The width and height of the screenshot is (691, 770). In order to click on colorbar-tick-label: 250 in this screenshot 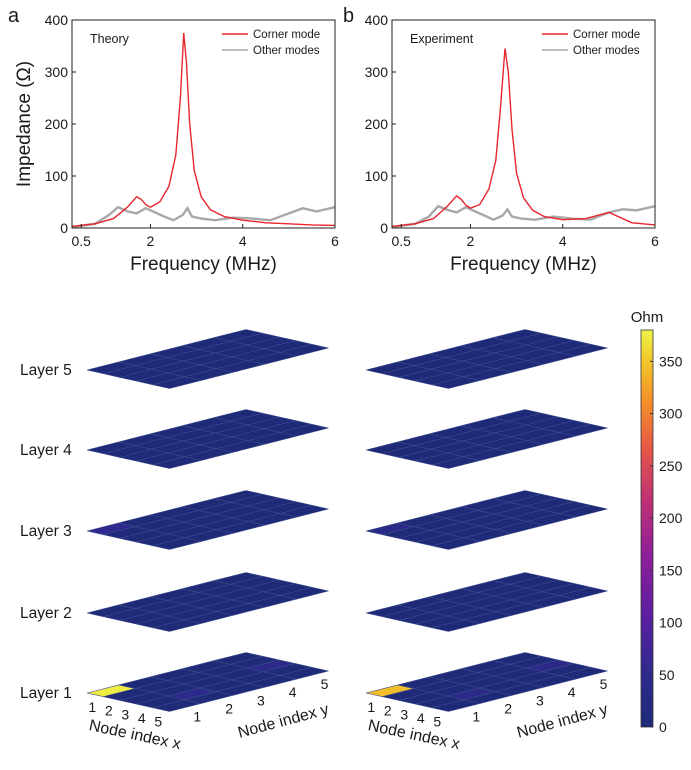, I will do `click(671, 466)`.